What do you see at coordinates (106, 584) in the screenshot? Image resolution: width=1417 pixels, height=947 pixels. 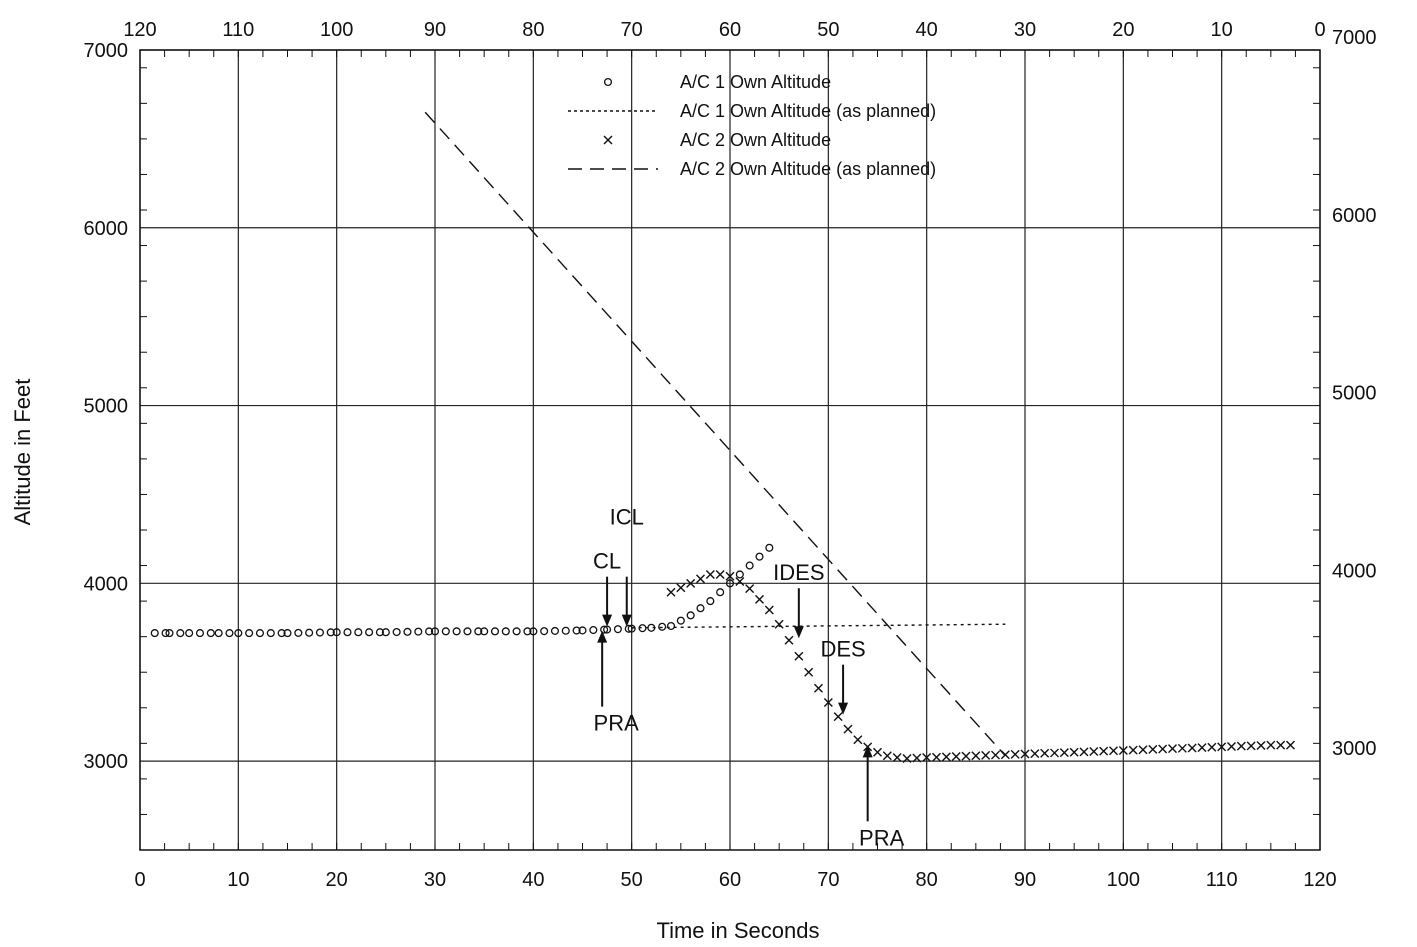 I see `y-tick-label: 4000` at bounding box center [106, 584].